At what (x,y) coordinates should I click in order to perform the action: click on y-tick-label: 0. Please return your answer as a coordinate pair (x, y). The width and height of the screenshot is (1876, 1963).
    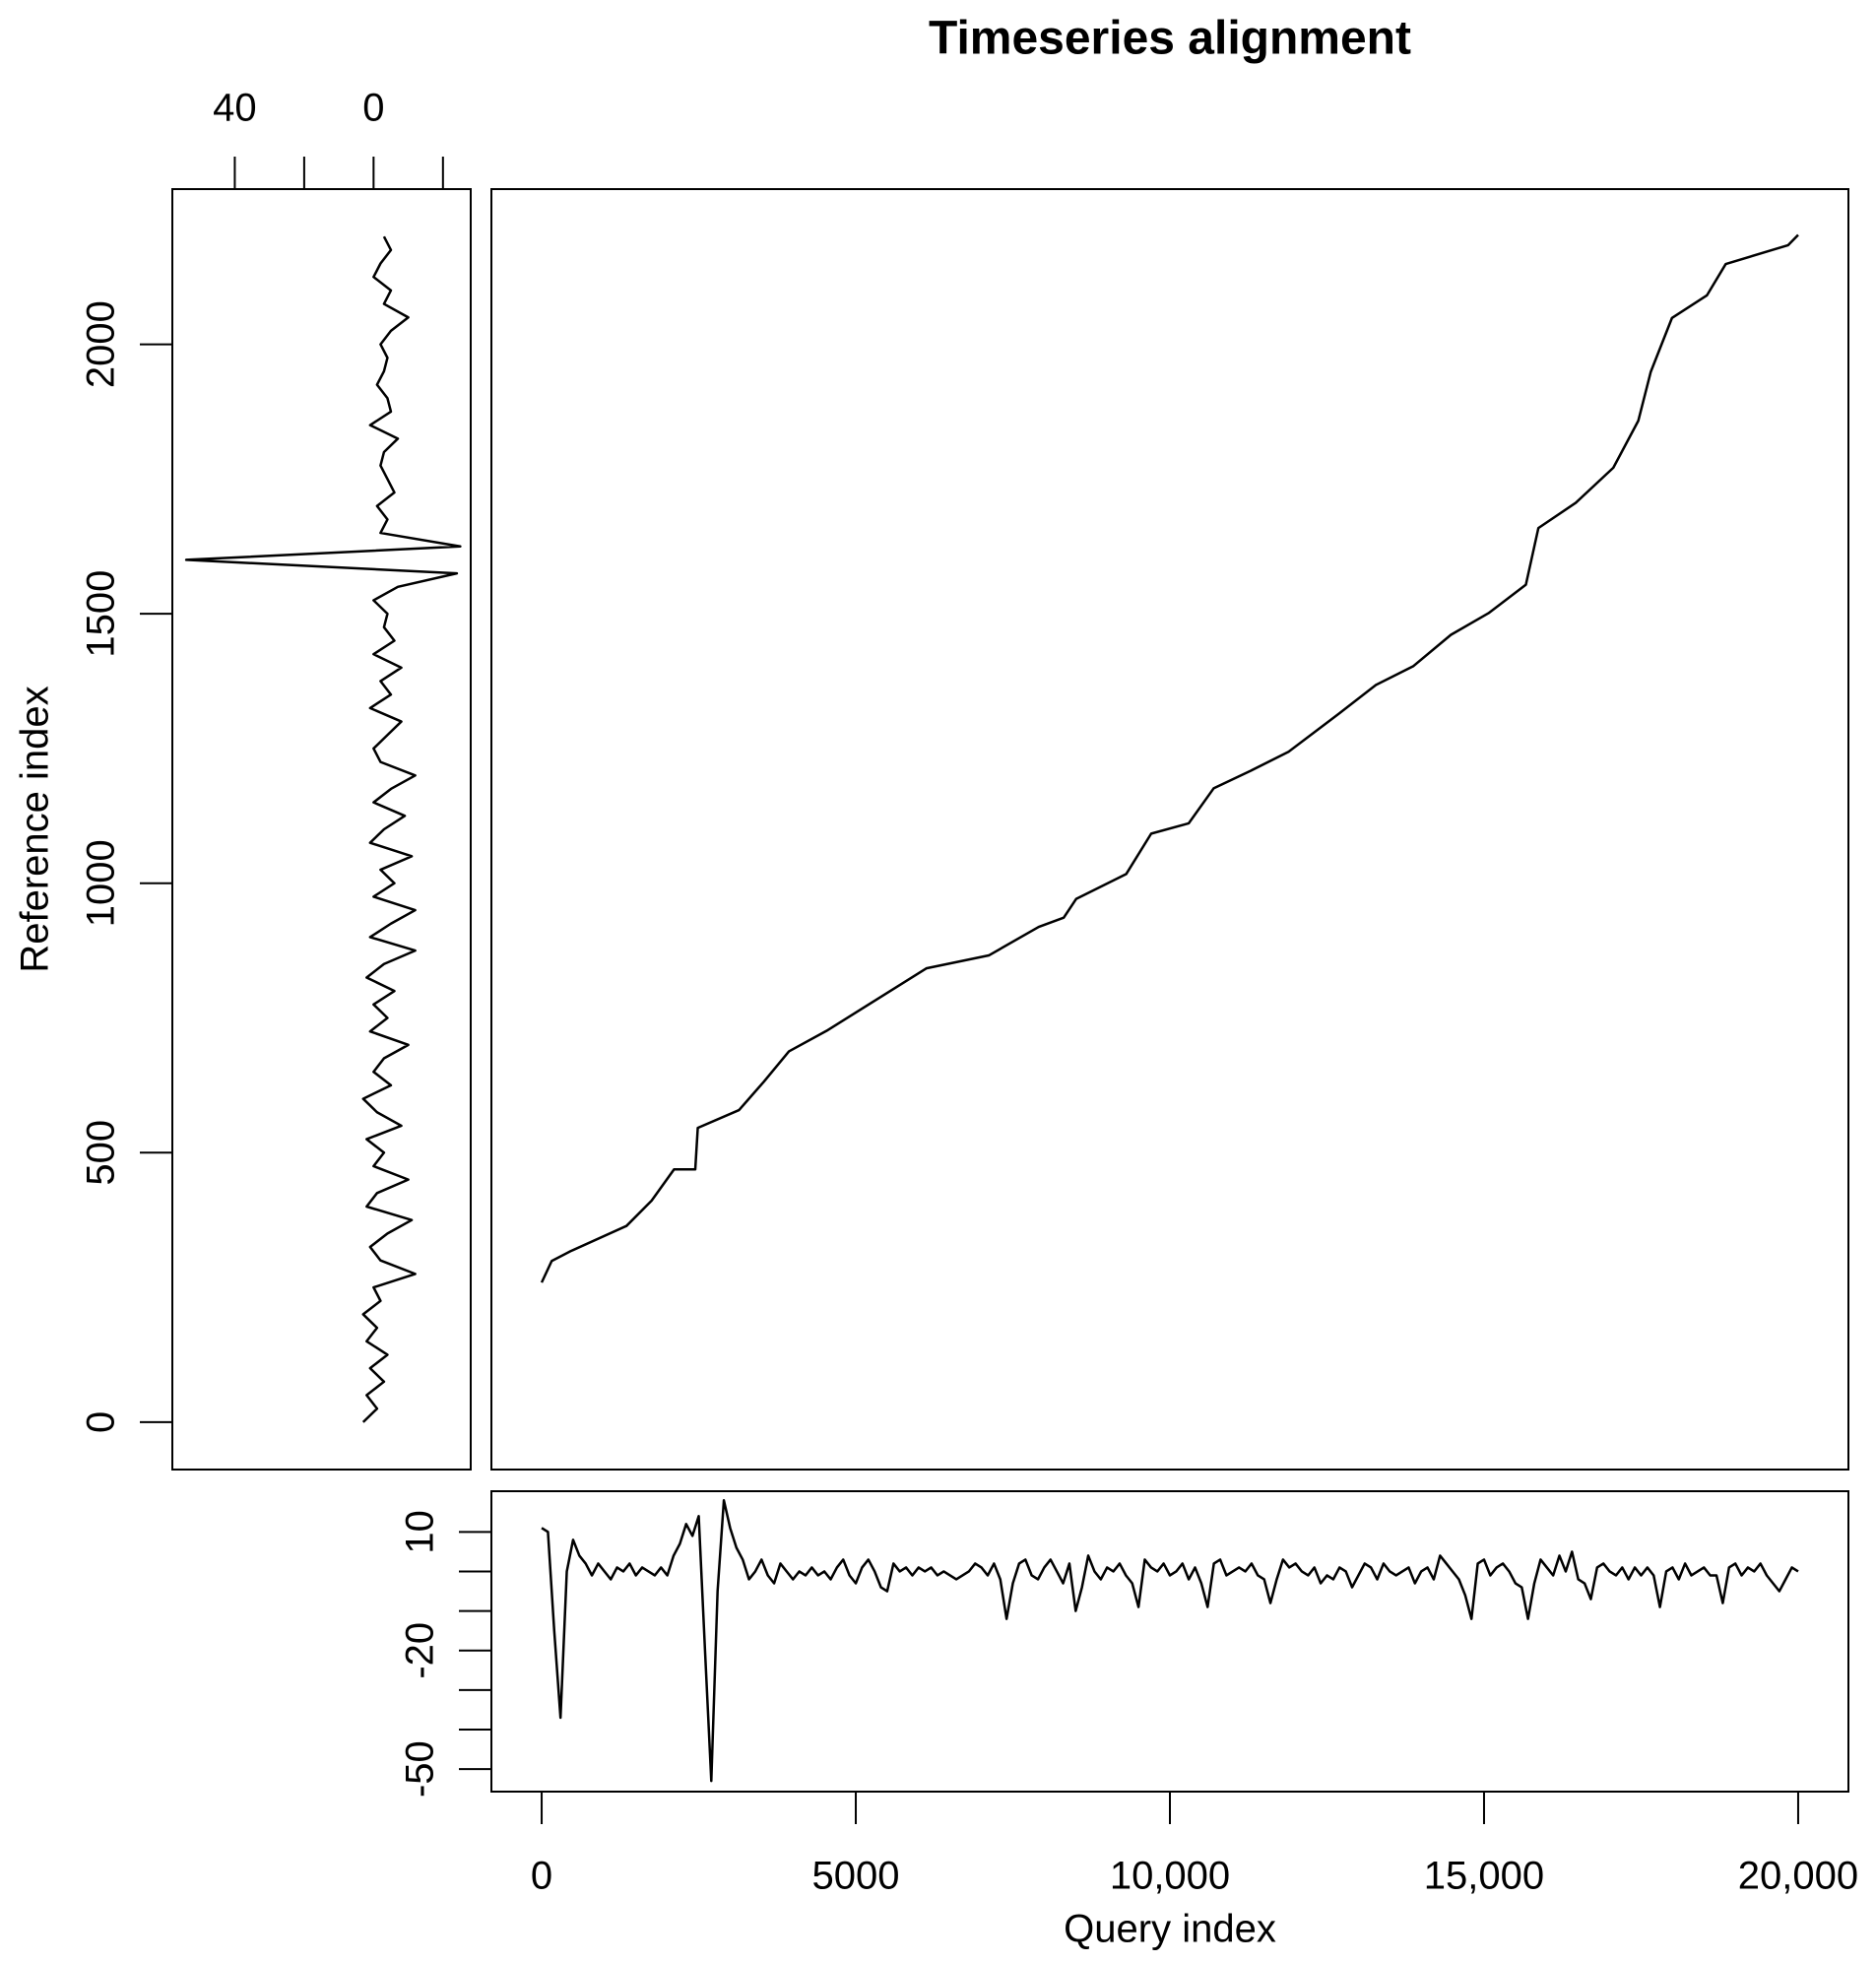
    Looking at the image, I should click on (102, 1422).